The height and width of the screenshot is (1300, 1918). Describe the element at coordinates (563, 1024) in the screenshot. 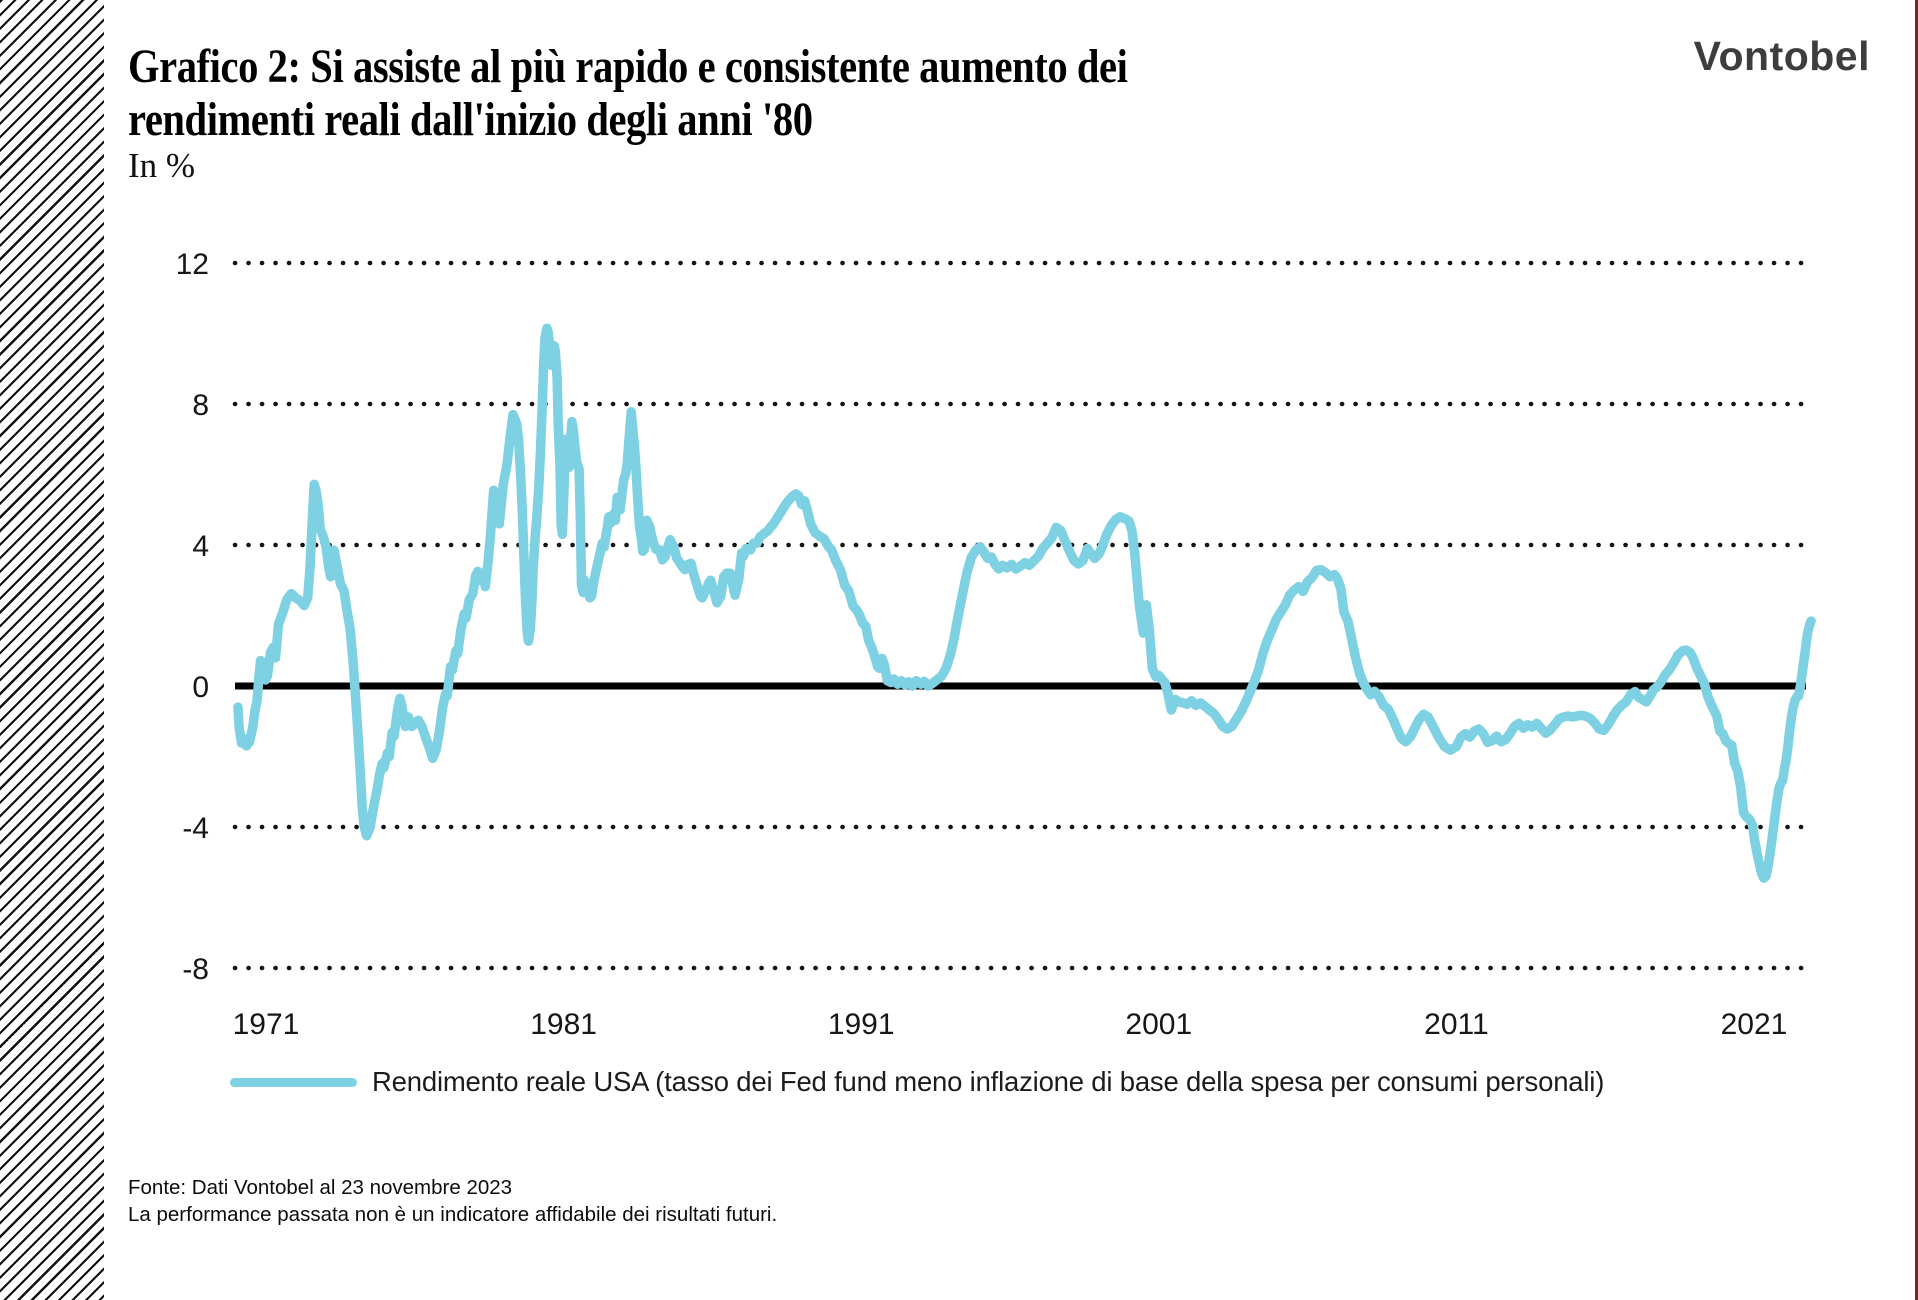

I see `x-tick-label: 1981` at that location.